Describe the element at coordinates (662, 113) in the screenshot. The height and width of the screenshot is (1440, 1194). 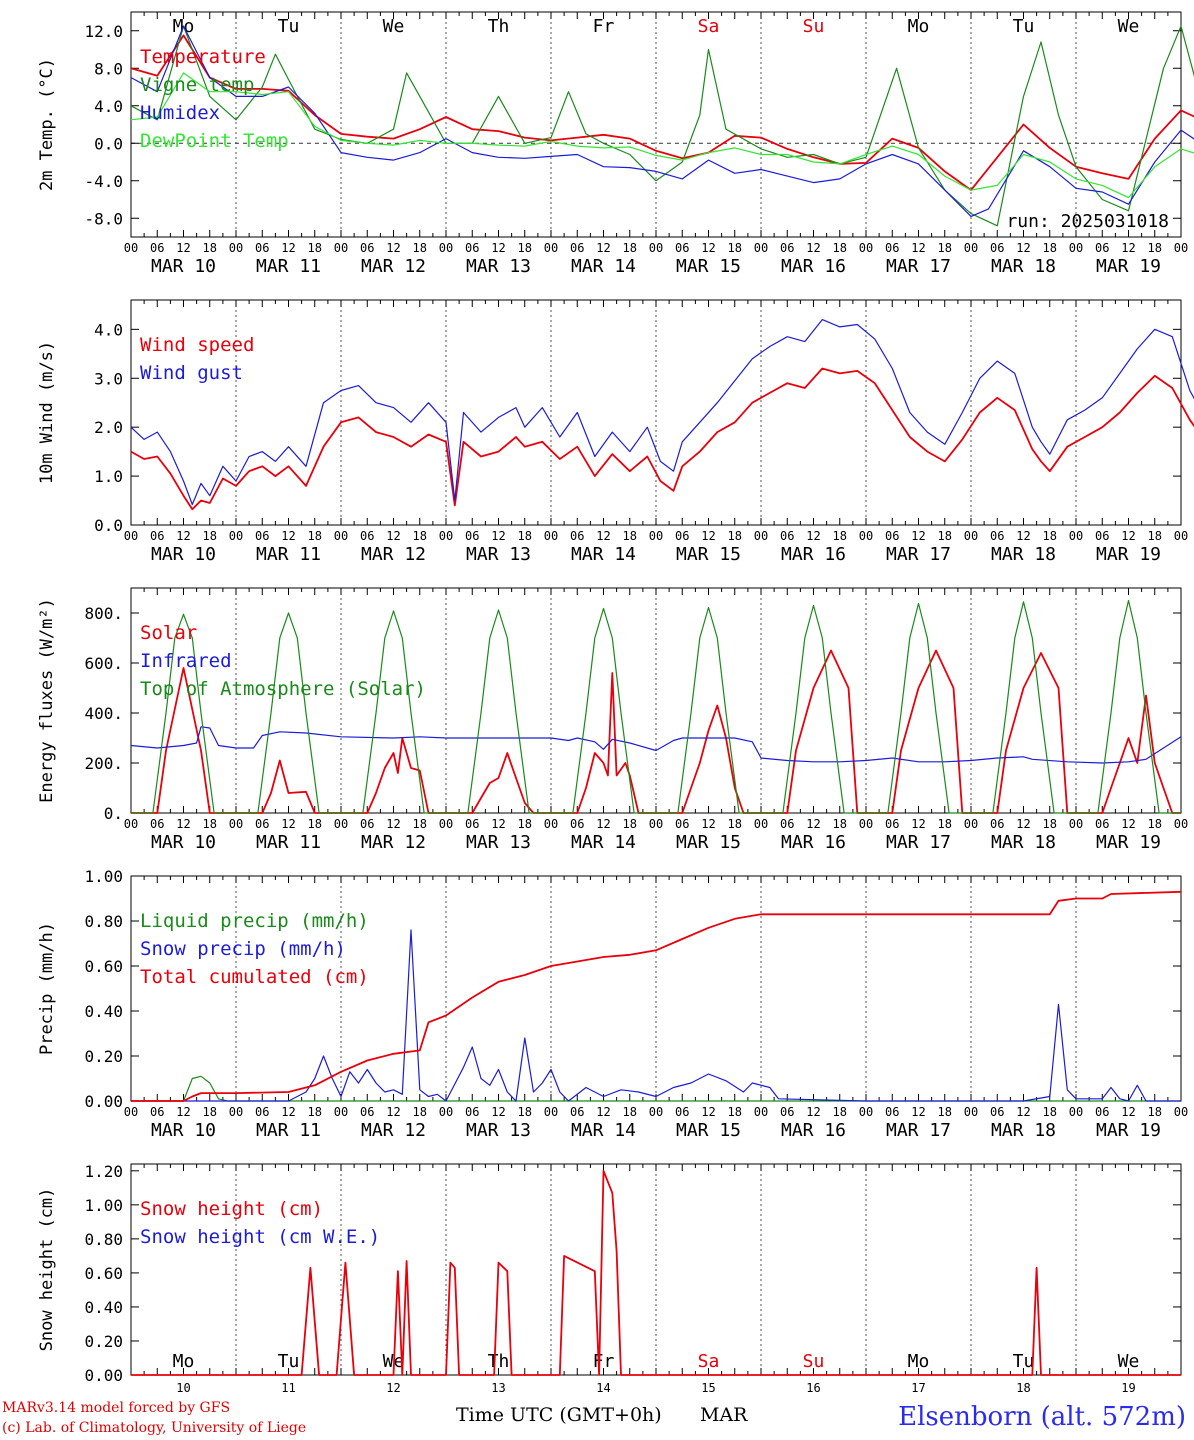
I see `series-line-temperature` at that location.